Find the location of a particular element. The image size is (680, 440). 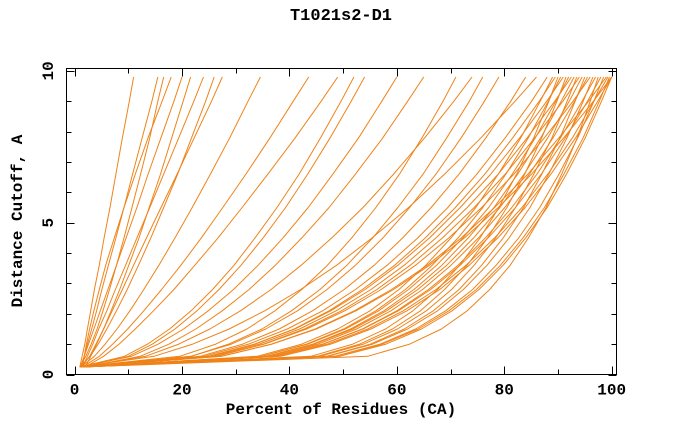

plot-title: T1021s2-D1 is located at coordinates (341, 16).